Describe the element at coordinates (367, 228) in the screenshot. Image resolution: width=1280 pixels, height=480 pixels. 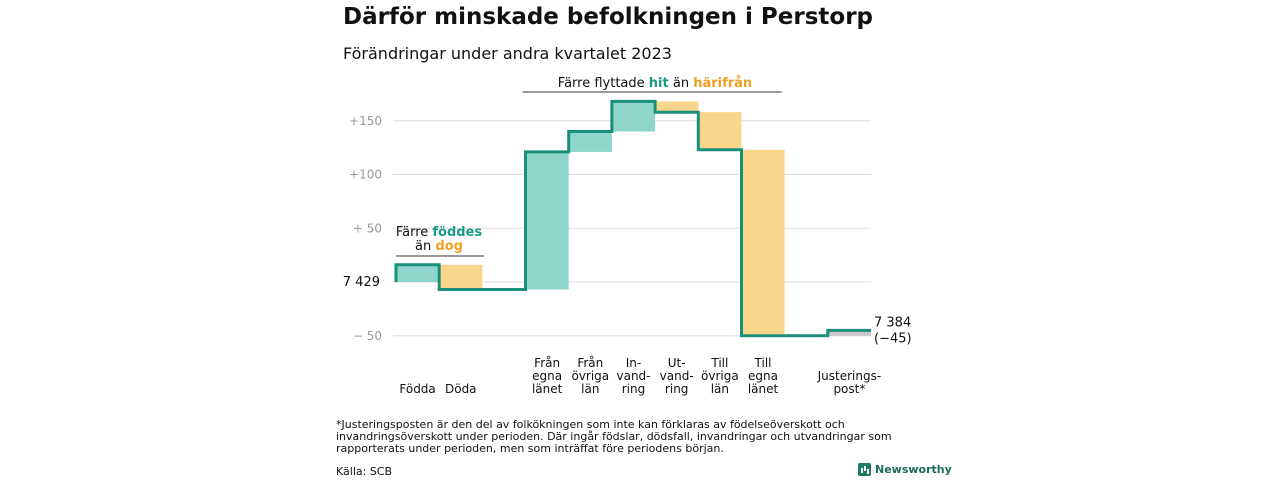
I see `y-tick-label: + 50` at that location.